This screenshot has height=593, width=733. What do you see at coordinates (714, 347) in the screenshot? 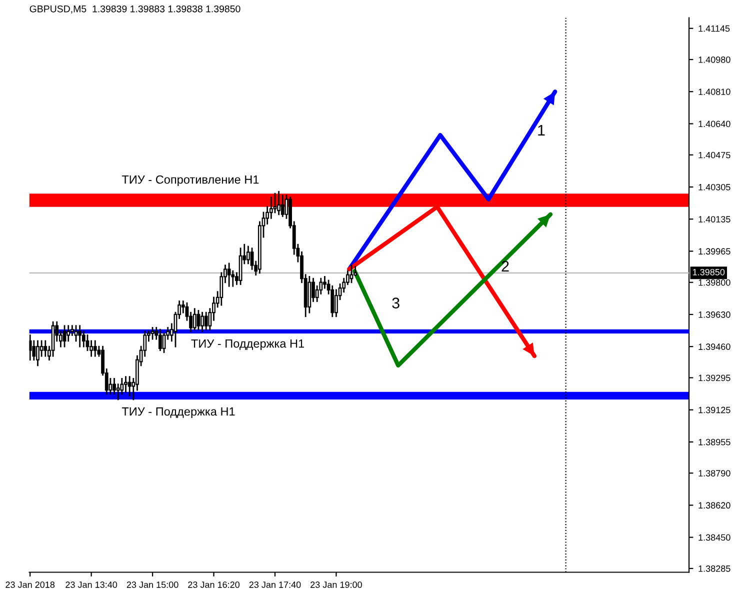
I see `y-tick-label: 1.39460` at bounding box center [714, 347].